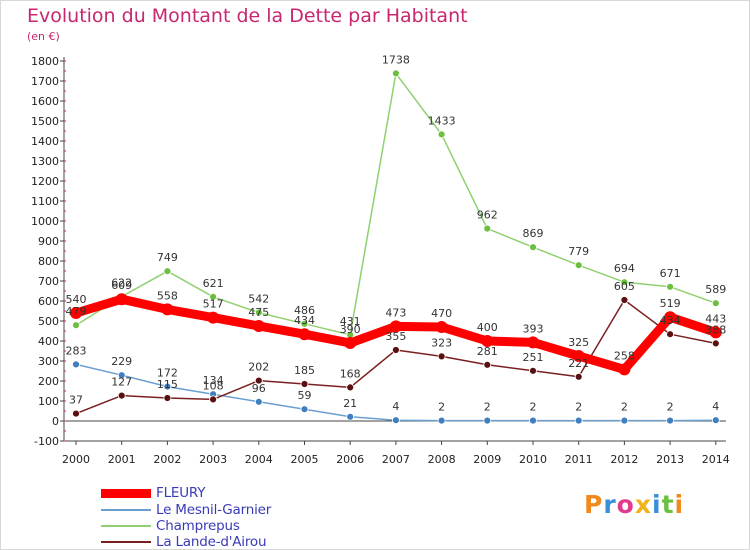  What do you see at coordinates (48, 361) in the screenshot?
I see `y-tick-label: 300` at bounding box center [48, 361].